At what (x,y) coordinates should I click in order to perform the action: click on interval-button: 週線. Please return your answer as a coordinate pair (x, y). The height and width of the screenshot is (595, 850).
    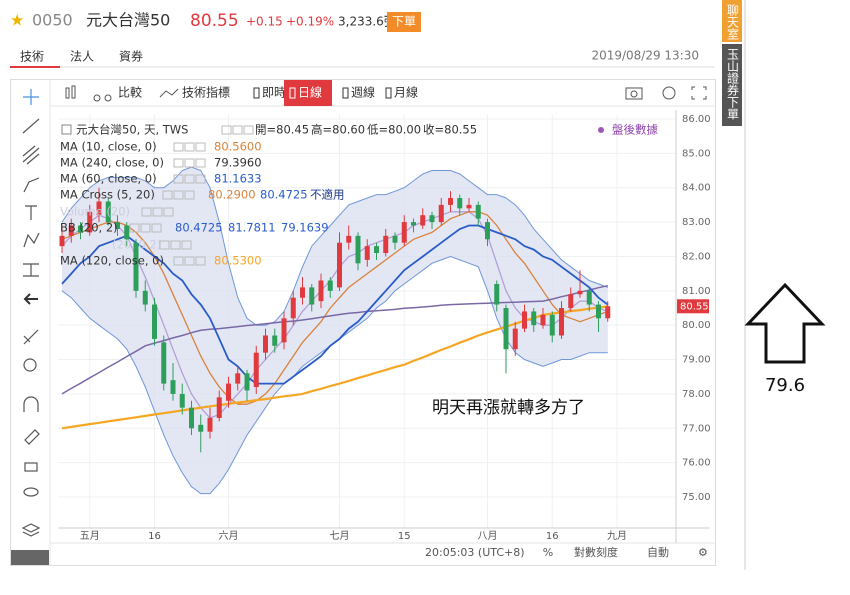
    Looking at the image, I should click on (363, 92).